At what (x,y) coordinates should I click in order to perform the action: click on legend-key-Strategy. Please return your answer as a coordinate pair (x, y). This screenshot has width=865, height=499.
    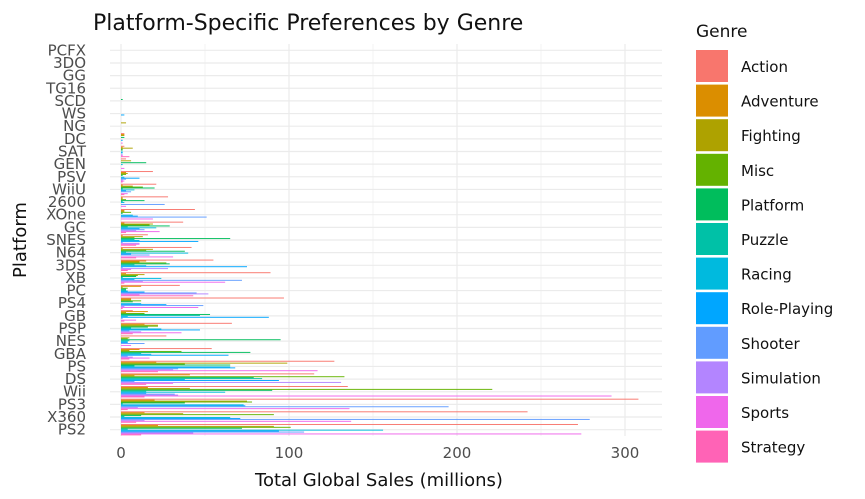
    Looking at the image, I should click on (712, 446).